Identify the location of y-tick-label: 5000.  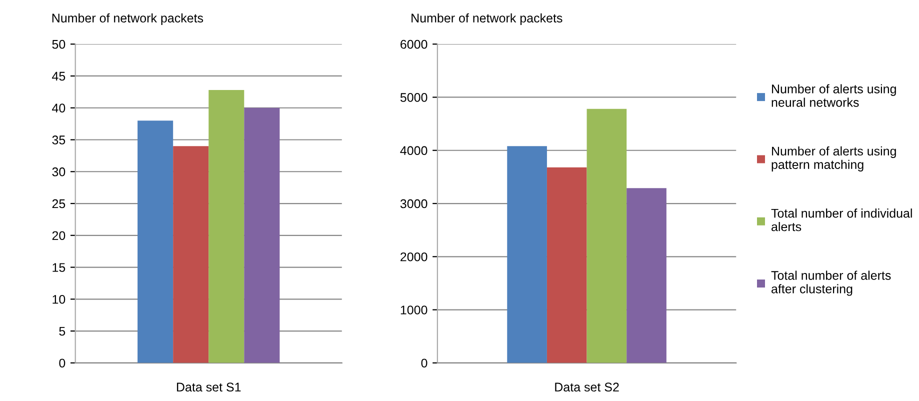
(414, 97).